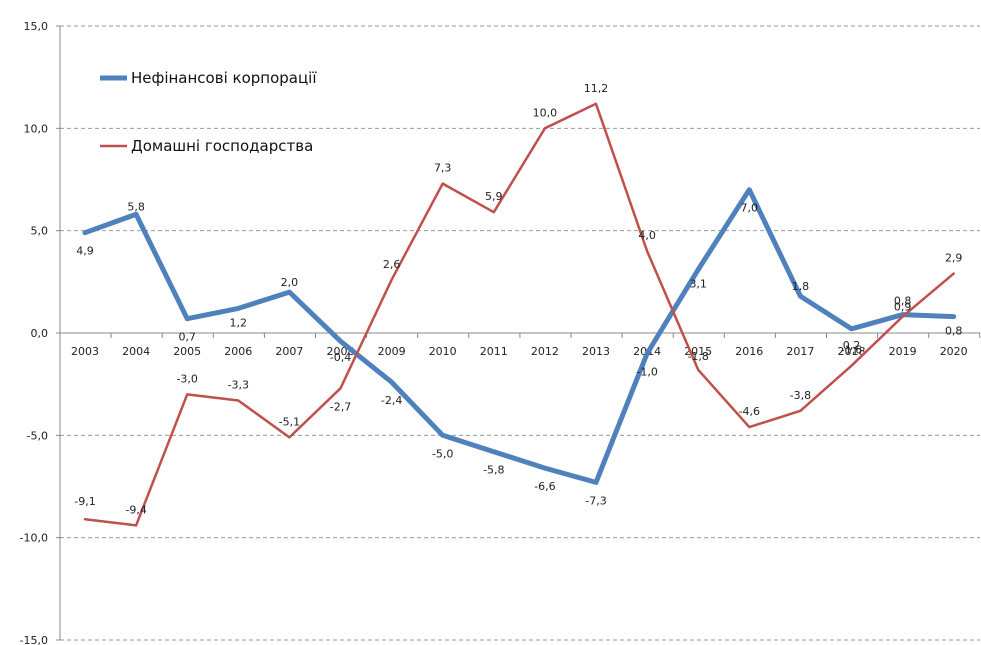 The height and width of the screenshot is (645, 981). Describe the element at coordinates (749, 351) in the screenshot. I see `x-tick-label: 2016` at that location.